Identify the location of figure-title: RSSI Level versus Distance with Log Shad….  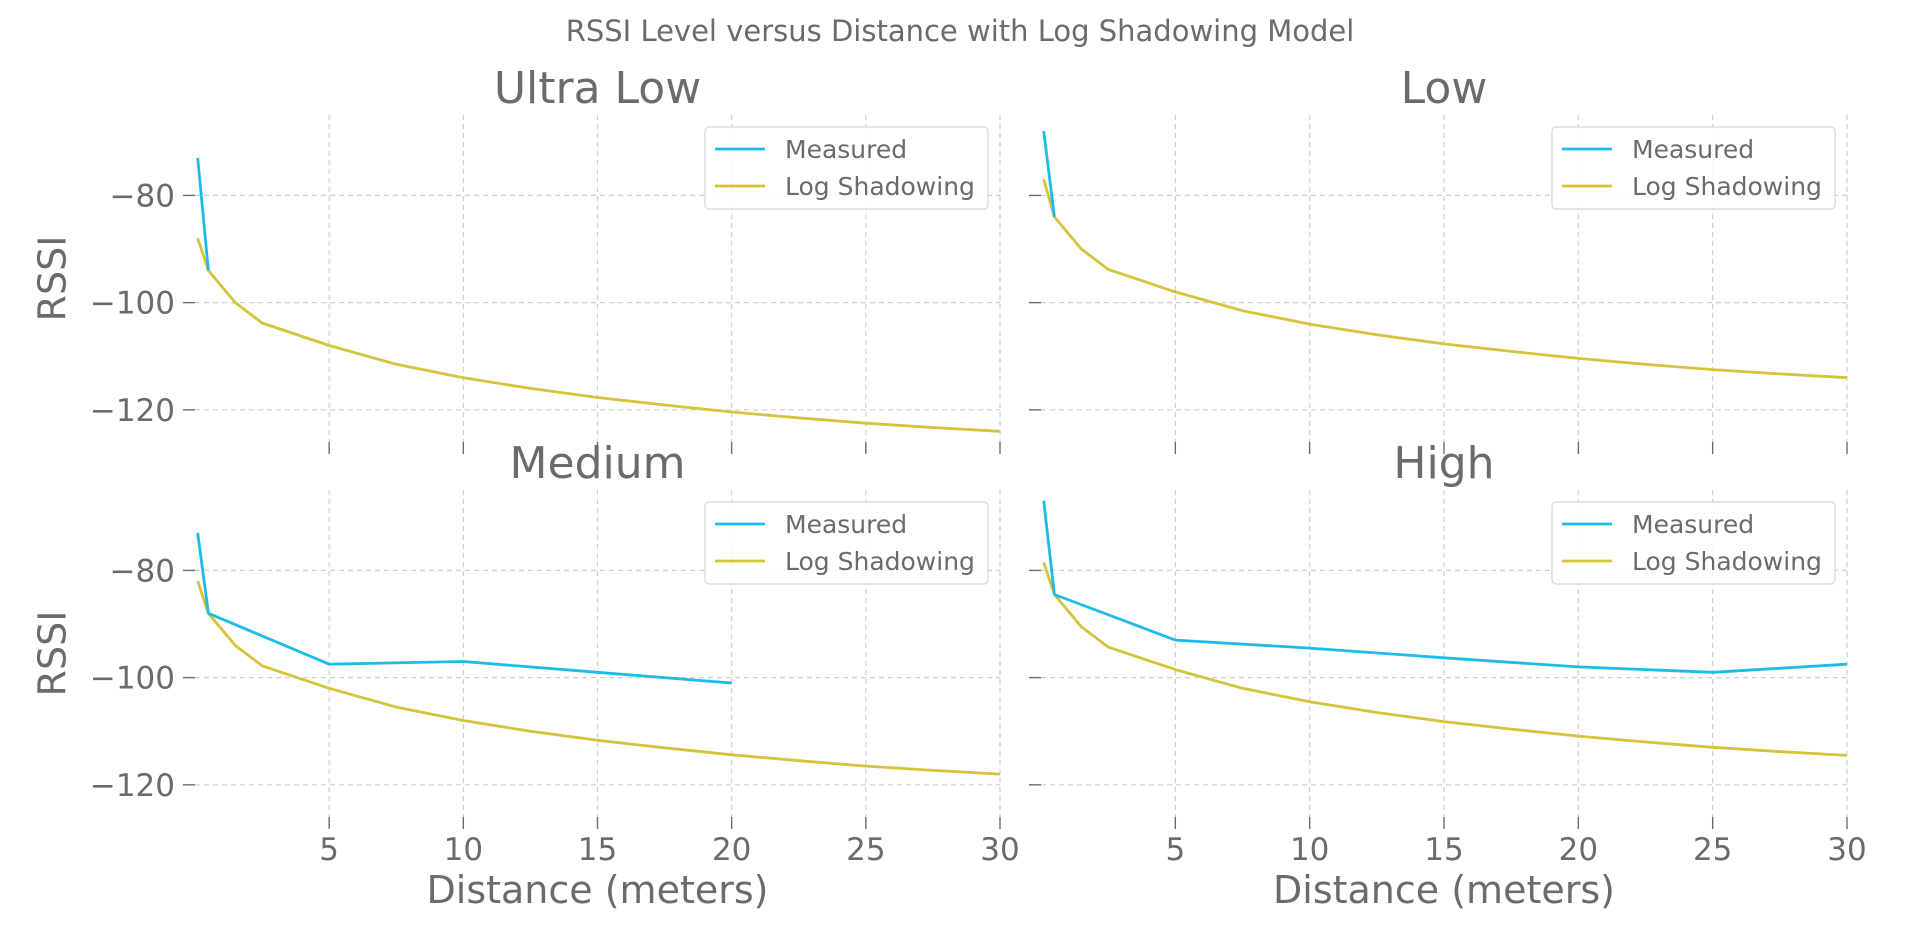
(960, 31).